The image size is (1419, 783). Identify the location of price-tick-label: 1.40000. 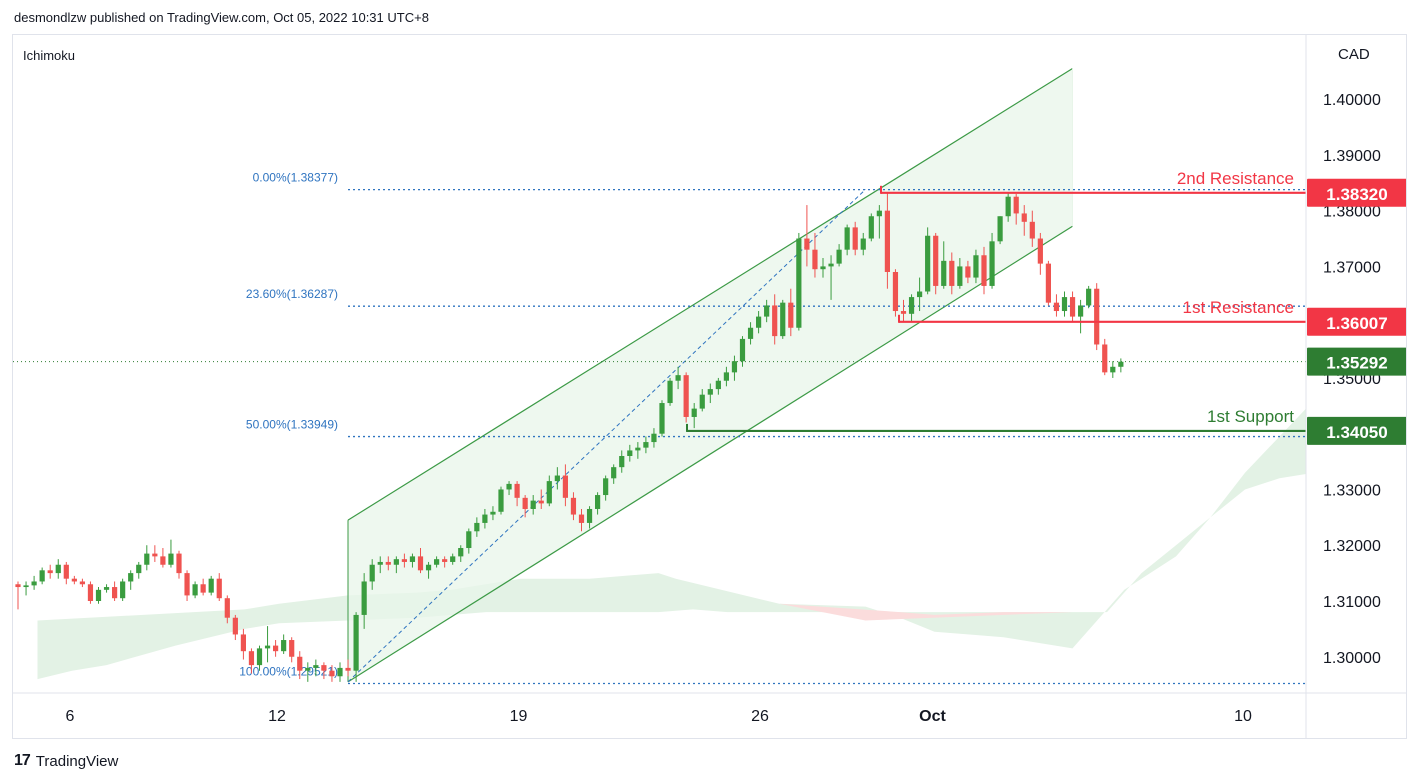
(1352, 100).